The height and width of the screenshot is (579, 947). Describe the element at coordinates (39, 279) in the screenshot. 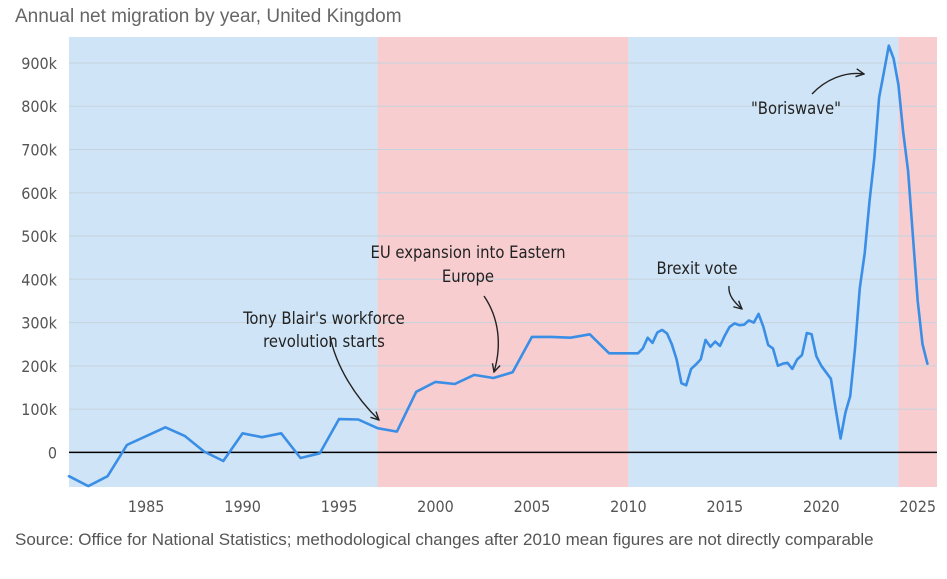

I see `y-tick-label: 400k` at that location.